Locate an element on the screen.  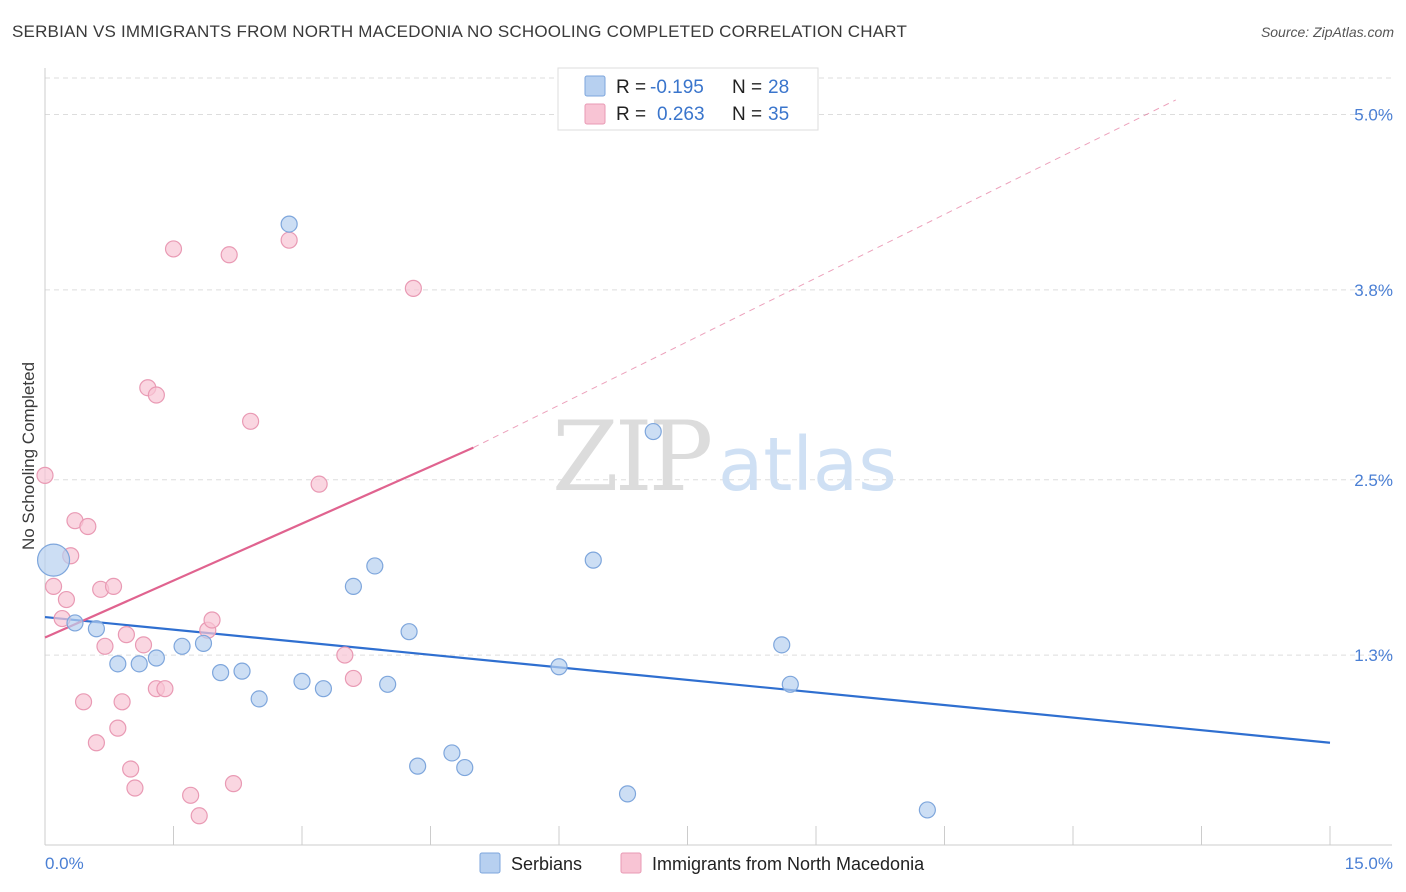
x-tick-label: 0.0% is located at coordinates (64, 863).